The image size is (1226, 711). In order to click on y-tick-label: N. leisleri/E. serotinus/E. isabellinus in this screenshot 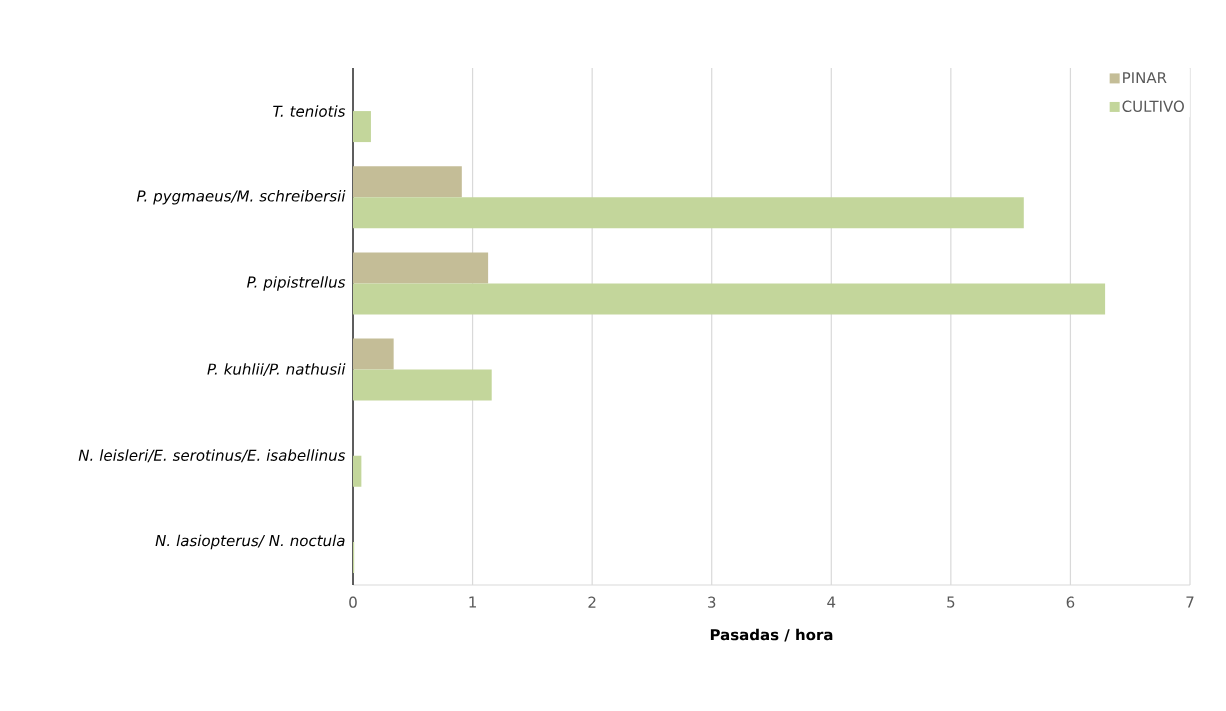, I will do `click(212, 456)`.